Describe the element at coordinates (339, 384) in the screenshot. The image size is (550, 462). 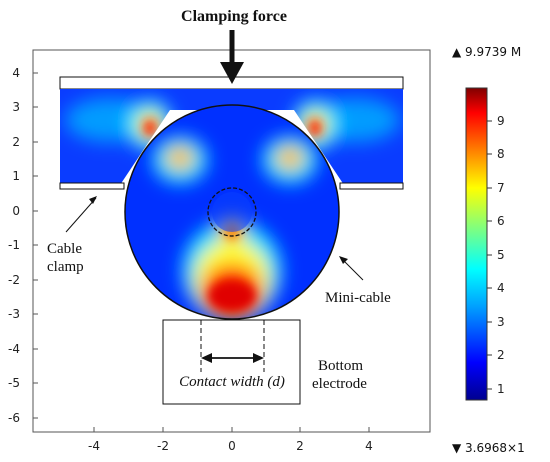
I see `bottom-electrode-label-line2: electrode` at that location.